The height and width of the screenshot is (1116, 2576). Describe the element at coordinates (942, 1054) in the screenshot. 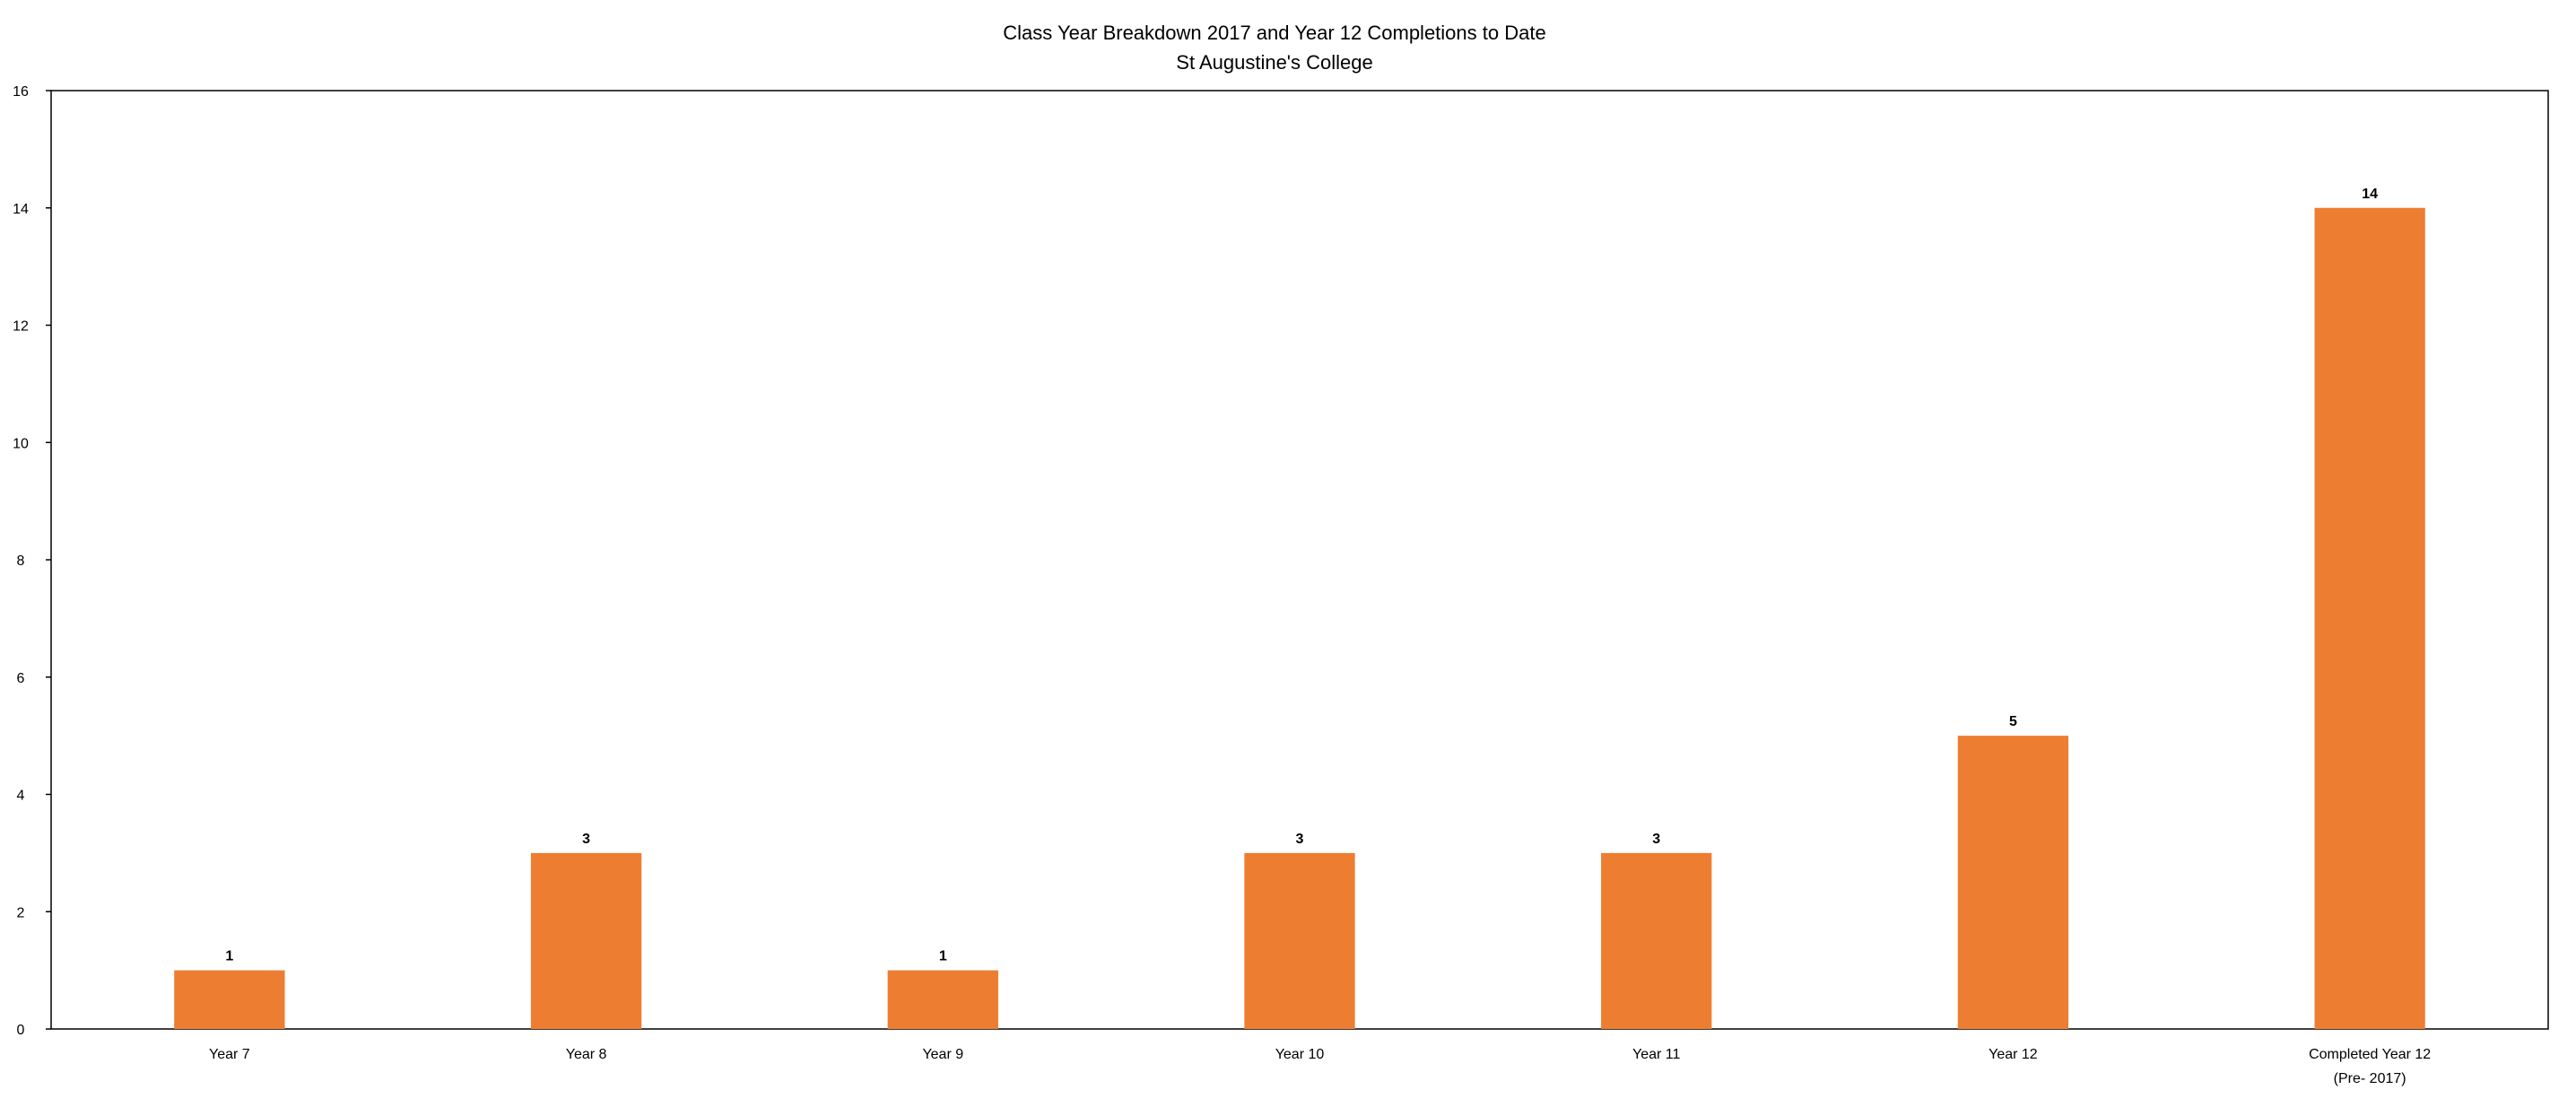

I see `x-category-label: Year 9` at that location.